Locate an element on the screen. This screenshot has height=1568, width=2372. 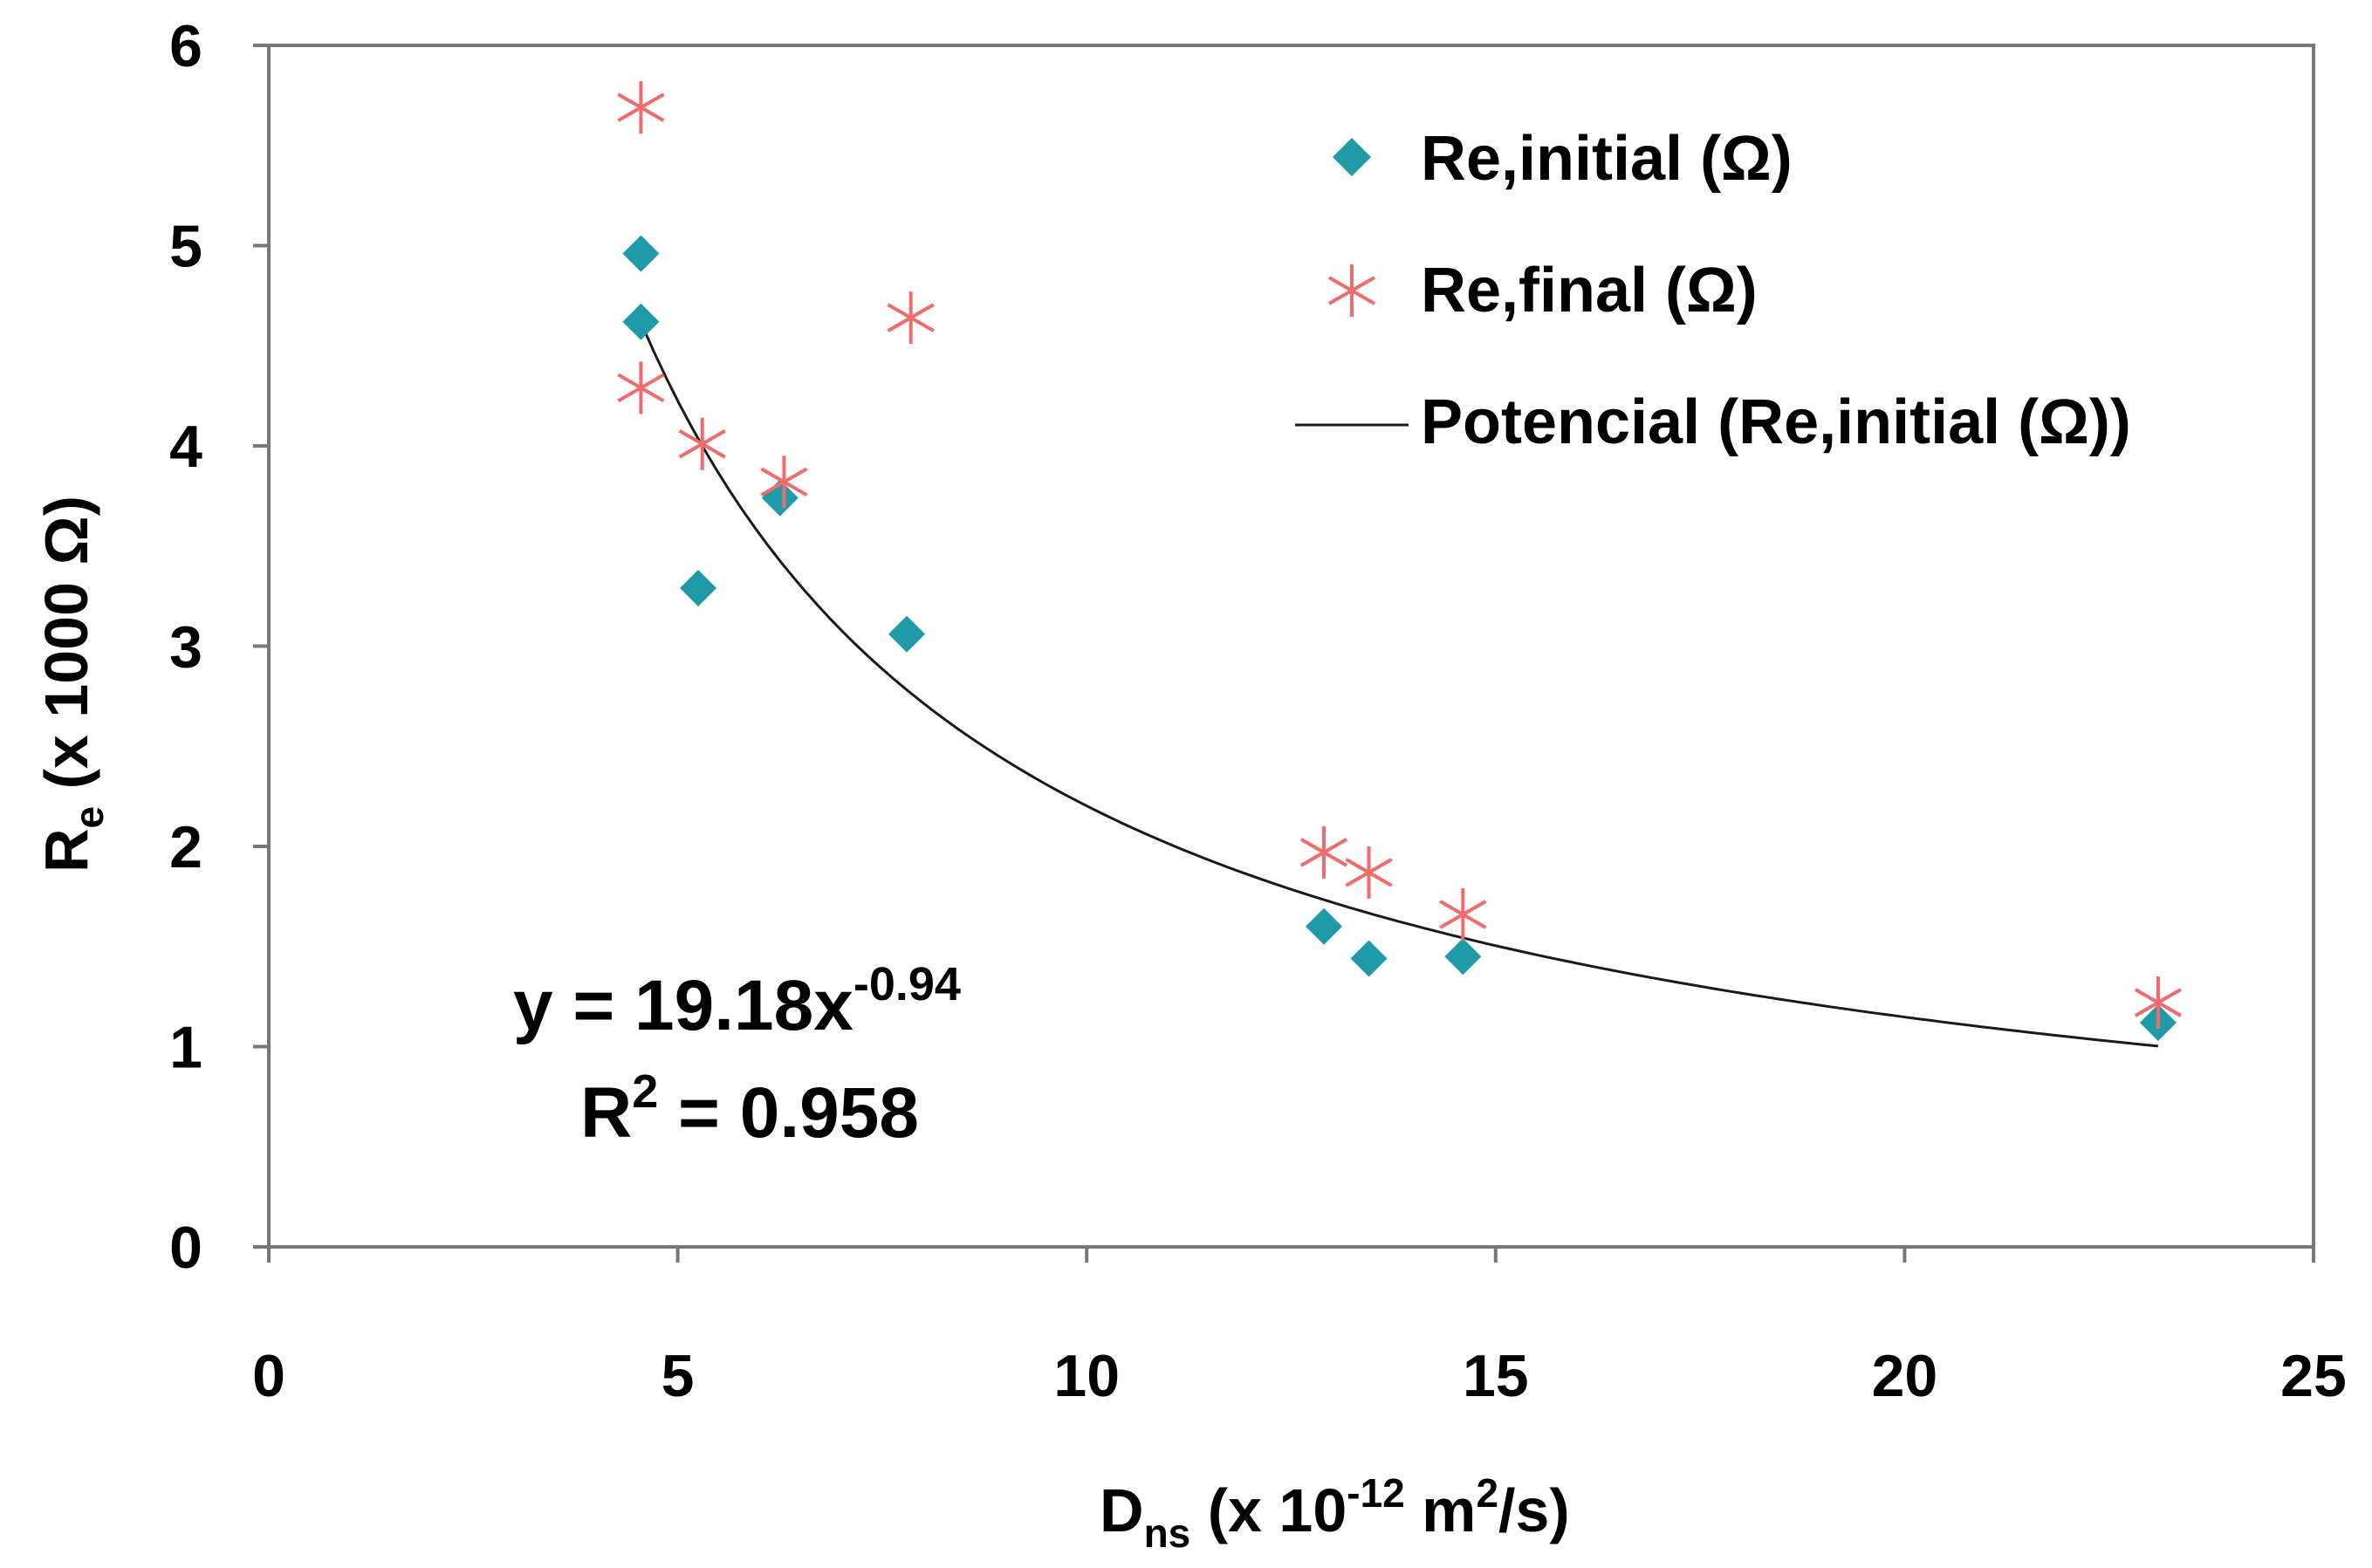
y-axis-title: Re (x 1000 Ω) is located at coordinates (72, 684).